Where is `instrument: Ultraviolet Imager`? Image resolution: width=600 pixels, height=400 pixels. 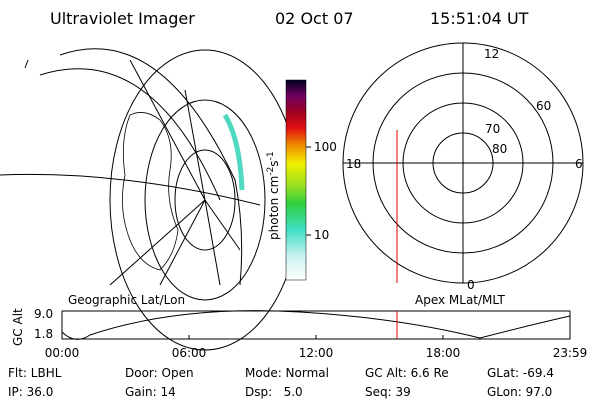
instrument: Ultraviolet Imager is located at coordinates (122, 18).